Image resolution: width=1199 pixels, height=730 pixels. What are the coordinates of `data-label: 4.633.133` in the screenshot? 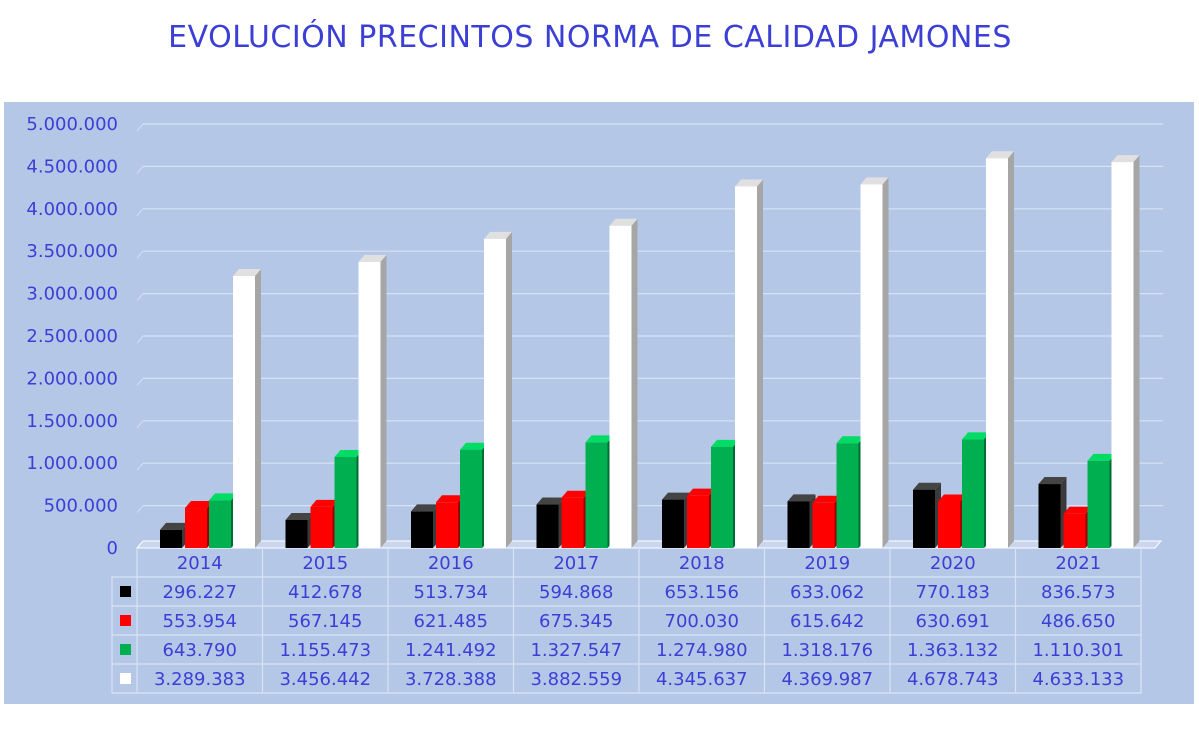 It's located at (1078, 679).